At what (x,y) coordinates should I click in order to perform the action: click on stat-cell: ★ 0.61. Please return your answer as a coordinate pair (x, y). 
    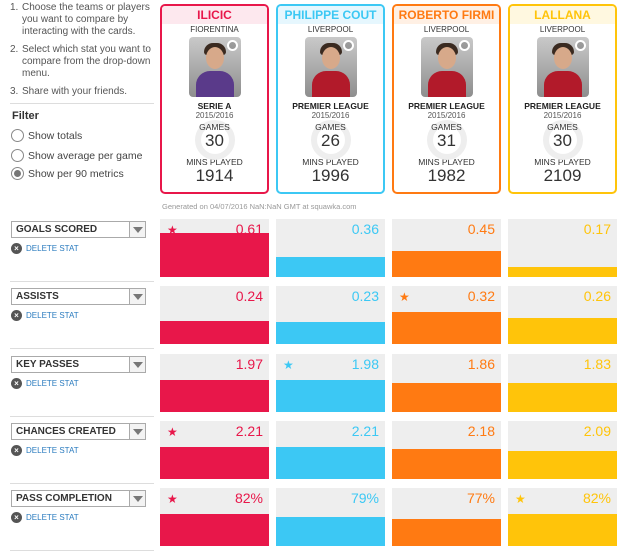
    Looking at the image, I should click on (214, 248).